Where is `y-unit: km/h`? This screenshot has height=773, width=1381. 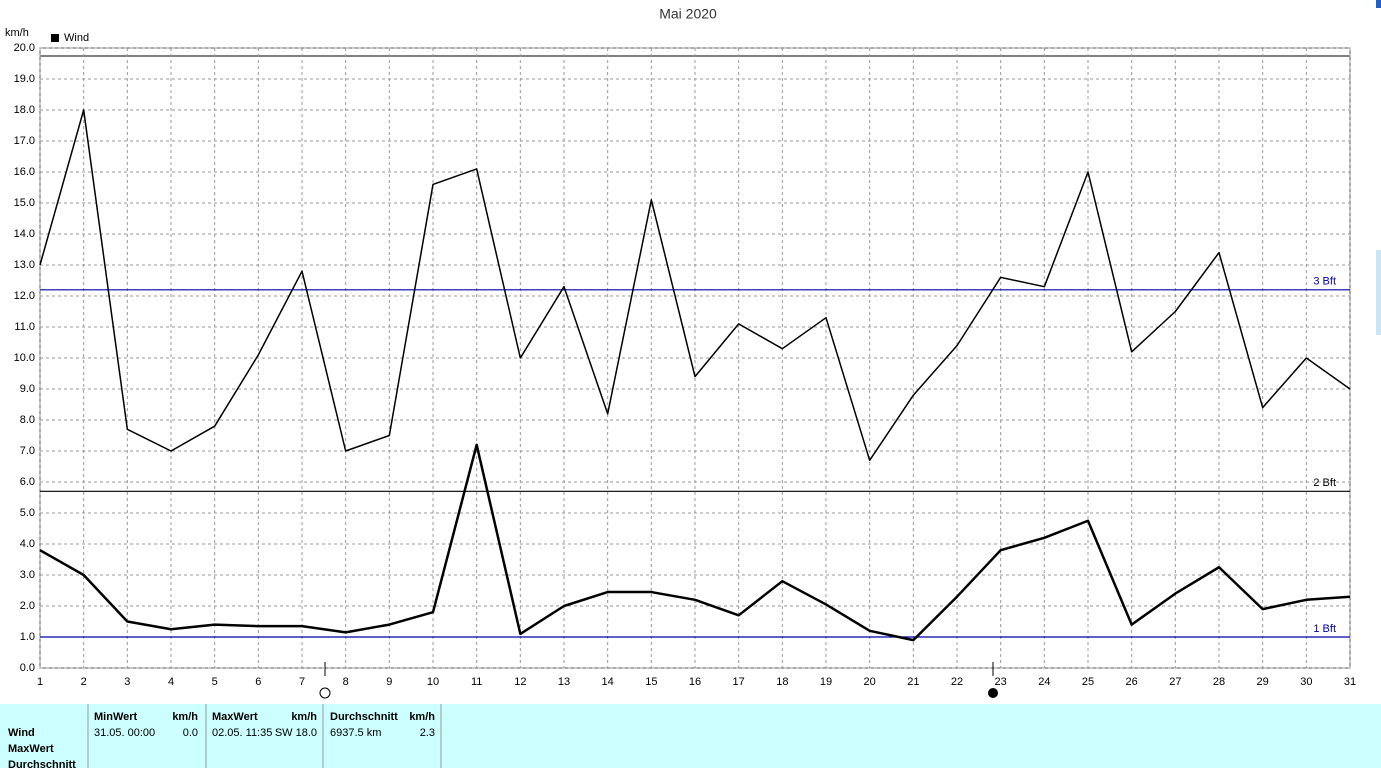 y-unit: km/h is located at coordinates (17, 33).